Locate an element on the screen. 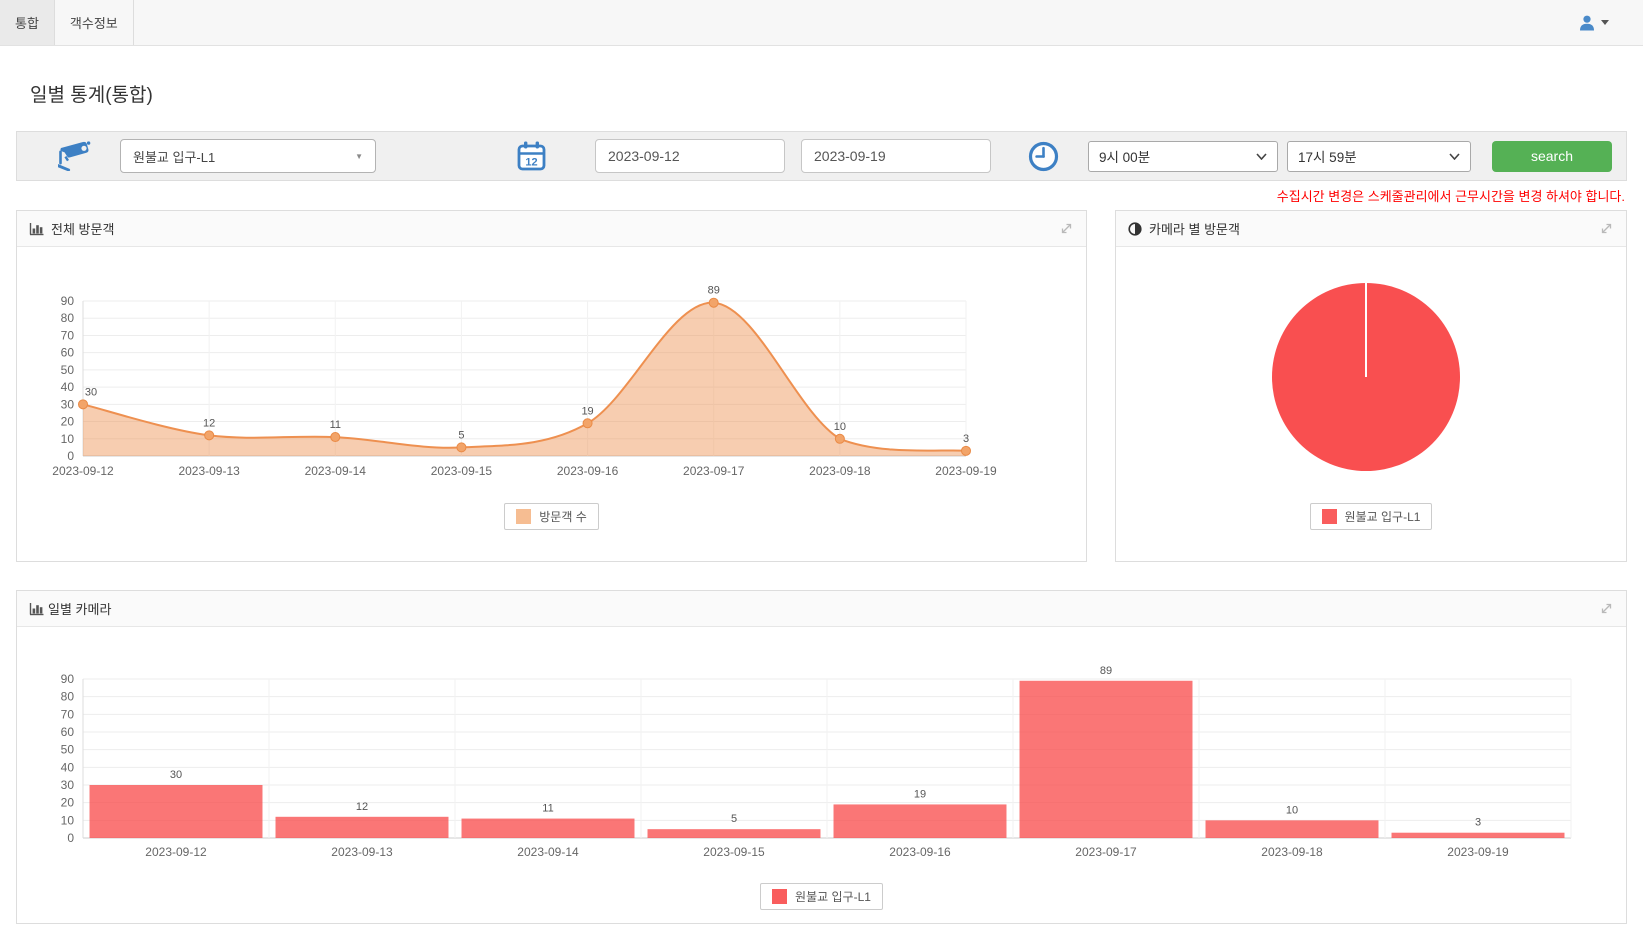 The image size is (1643, 928). camera-select-value: 원불교 입구-L1 is located at coordinates (174, 157).